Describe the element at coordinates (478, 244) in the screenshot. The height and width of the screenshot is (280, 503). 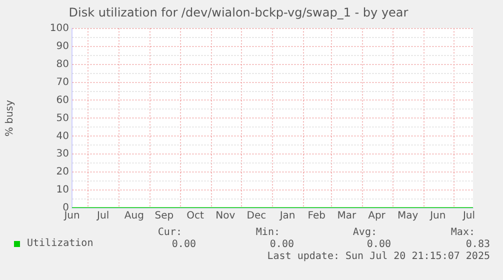
I see `text: 0.83` at that location.